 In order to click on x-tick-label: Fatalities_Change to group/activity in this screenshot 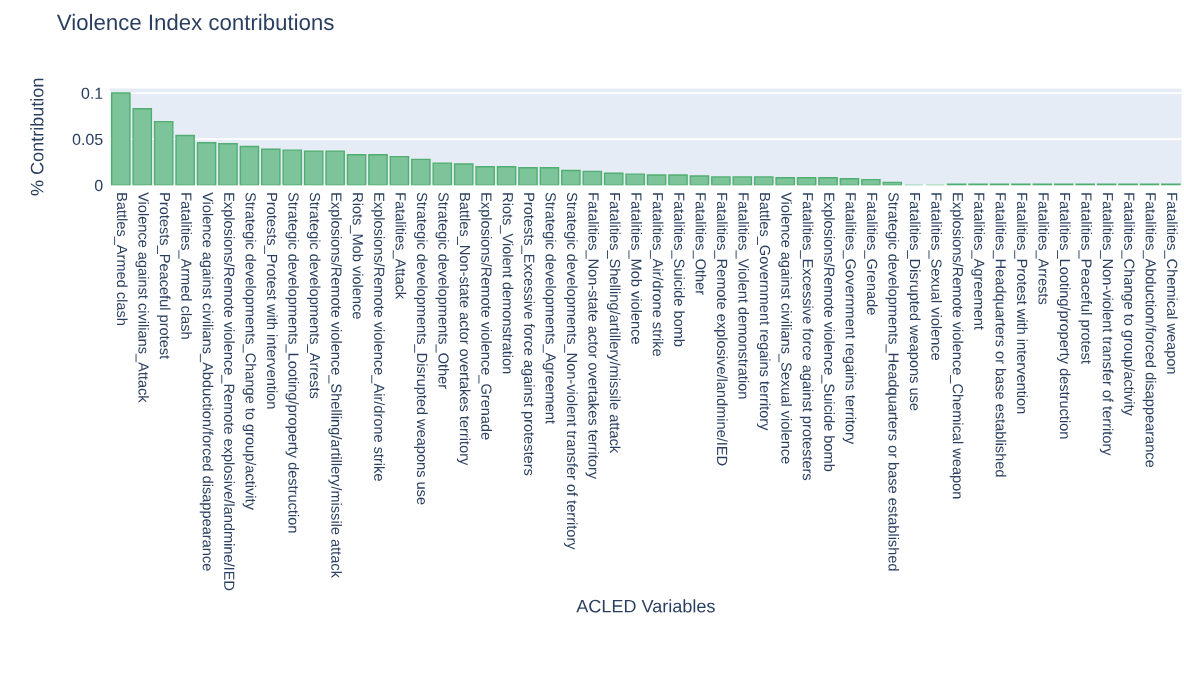, I will do `click(1128, 304)`.